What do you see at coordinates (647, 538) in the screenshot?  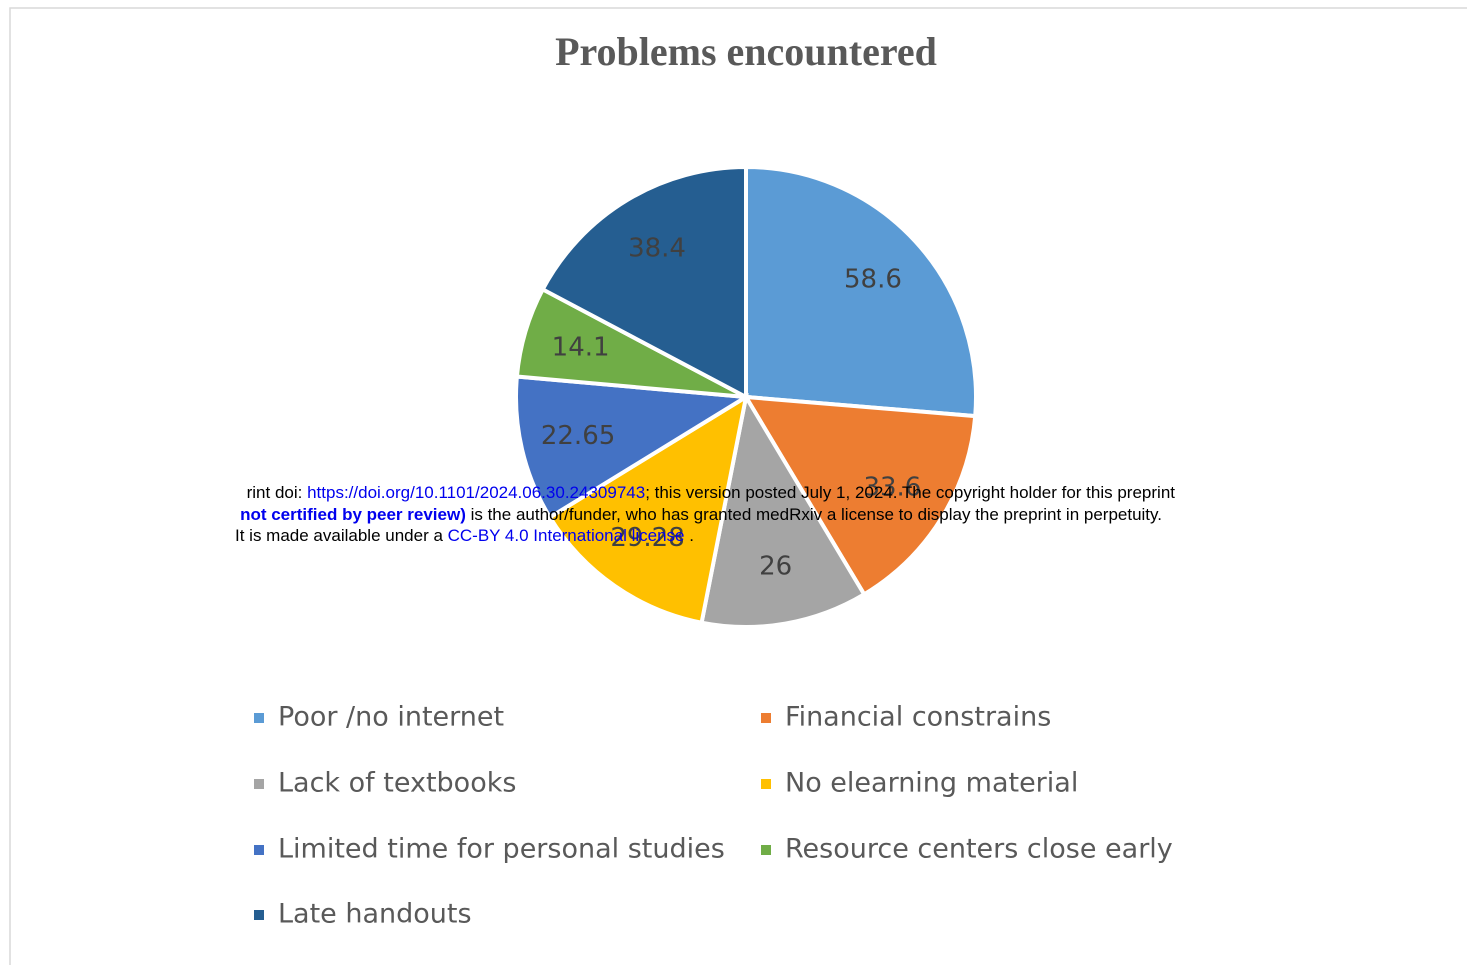 I see `data-label: 29.28` at bounding box center [647, 538].